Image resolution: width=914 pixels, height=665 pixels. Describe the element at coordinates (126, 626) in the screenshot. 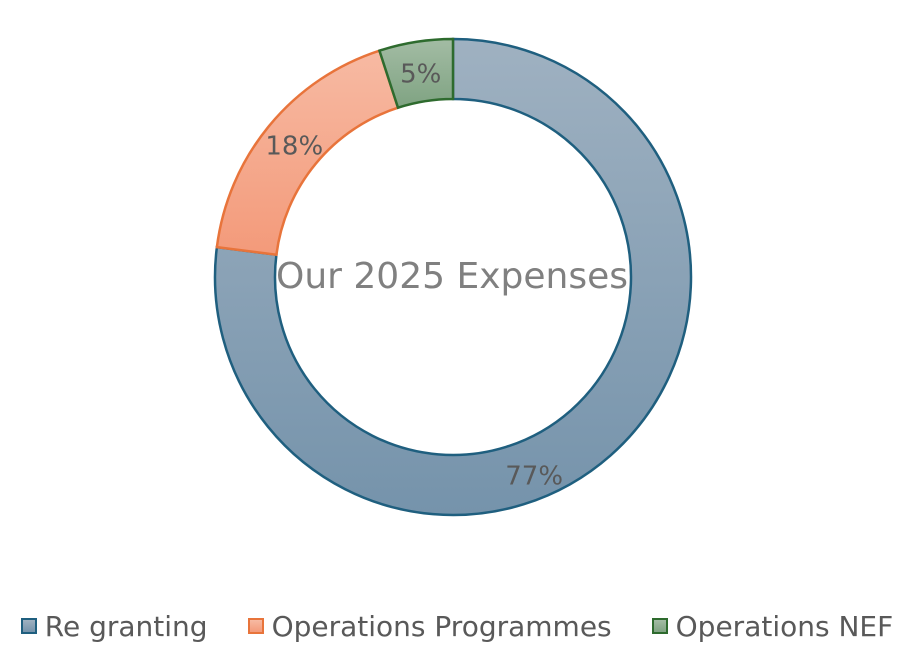

I see `legend-label: Re granting` at that location.